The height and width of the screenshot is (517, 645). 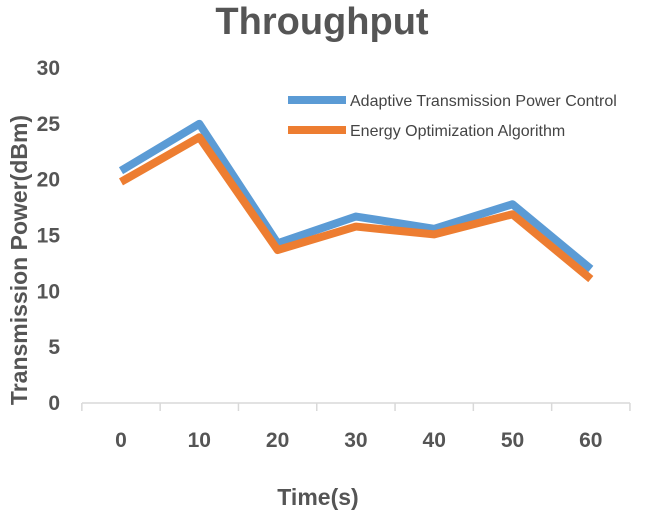 I want to click on y-tick-label: 25, so click(x=49, y=124).